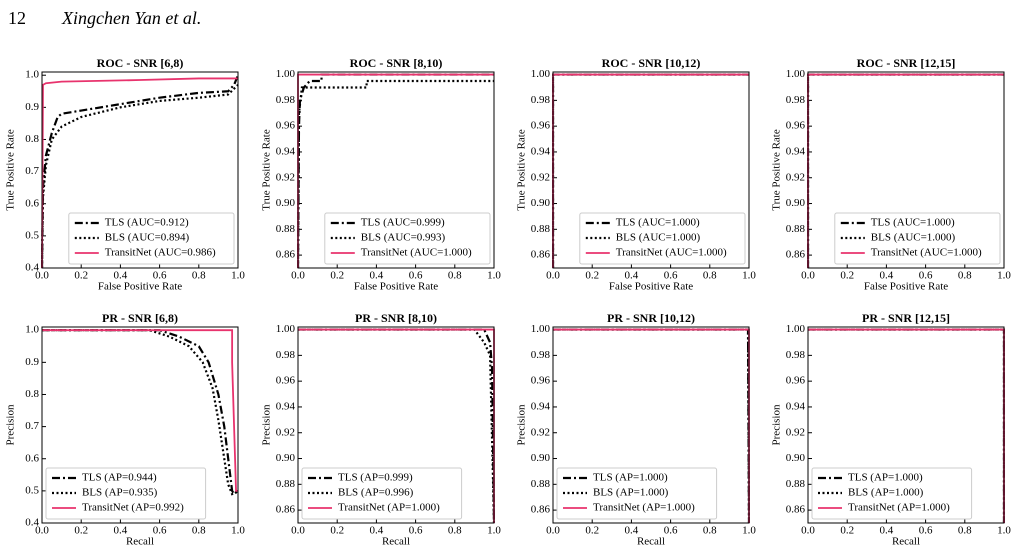 The image size is (1018, 553). What do you see at coordinates (140, 63) in the screenshot?
I see `chart-title: ROC - SNR [6,8)` at bounding box center [140, 63].